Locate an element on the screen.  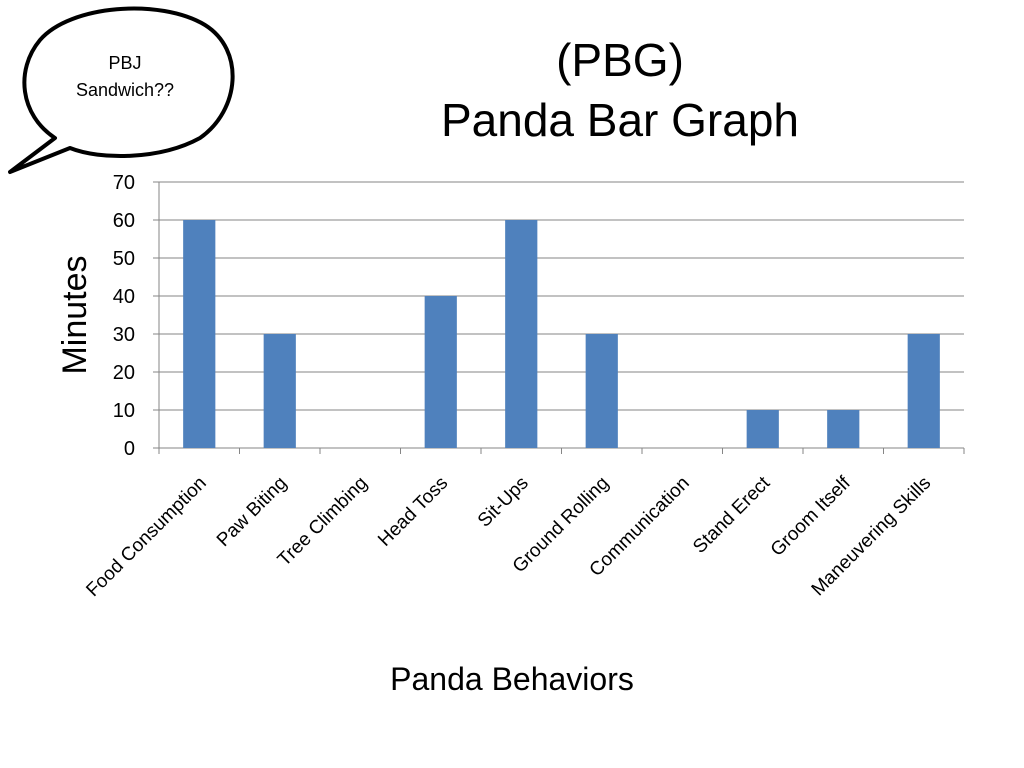
x-axis-title: Panda Behaviors is located at coordinates (512, 679).